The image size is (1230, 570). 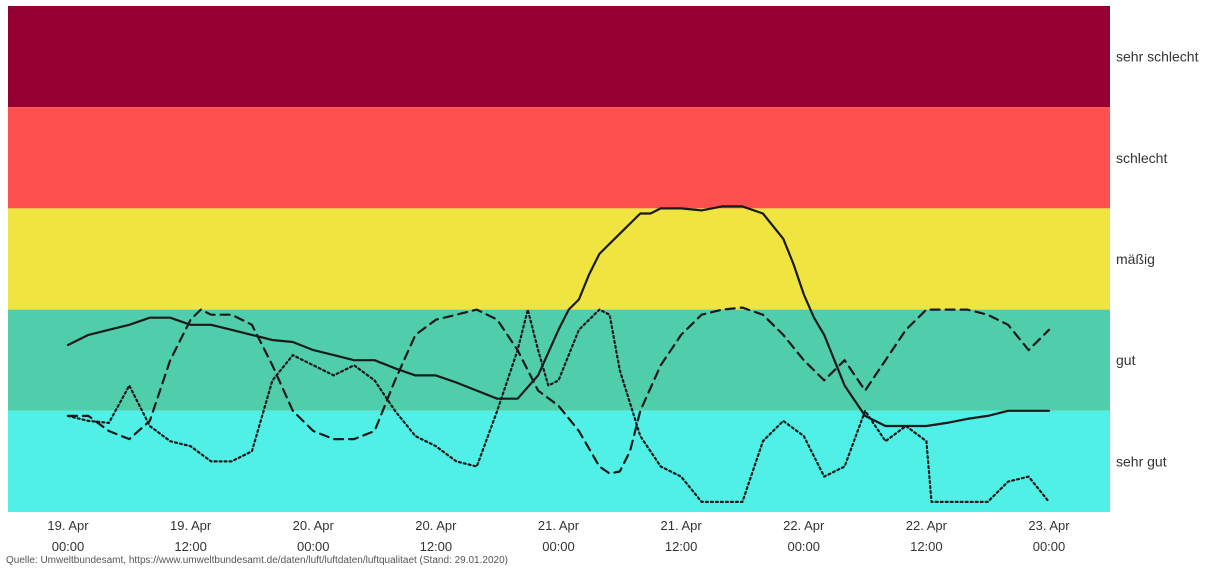 I want to click on band-label: mäßig, so click(x=1135, y=259).